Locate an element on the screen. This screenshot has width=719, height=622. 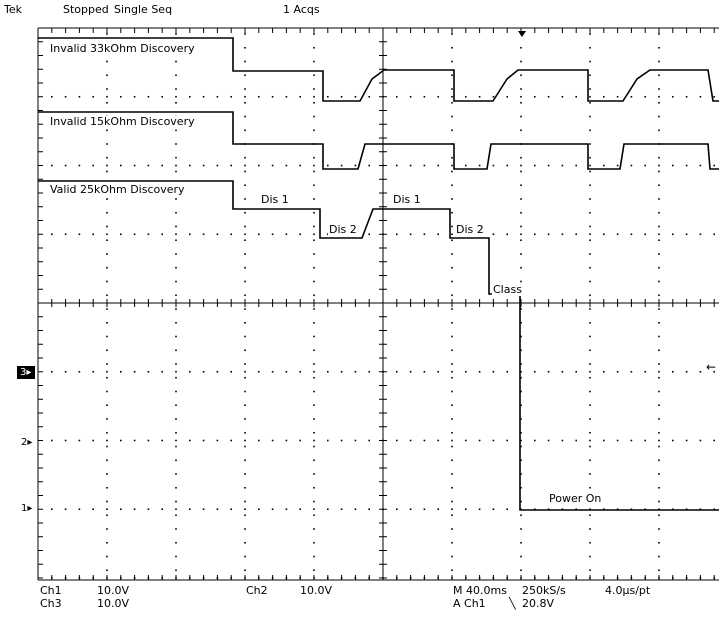
label-invalid-15k: Invalid 15kOhm Discovery is located at coordinates (122, 121).